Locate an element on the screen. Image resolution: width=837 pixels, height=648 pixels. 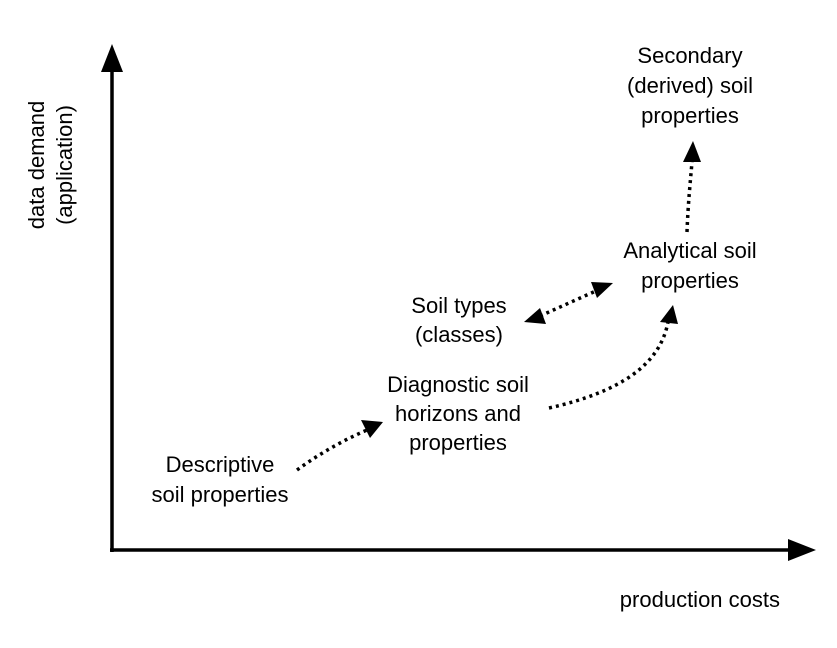
node-analytical: Analytical soil properties is located at coordinates (689, 265).